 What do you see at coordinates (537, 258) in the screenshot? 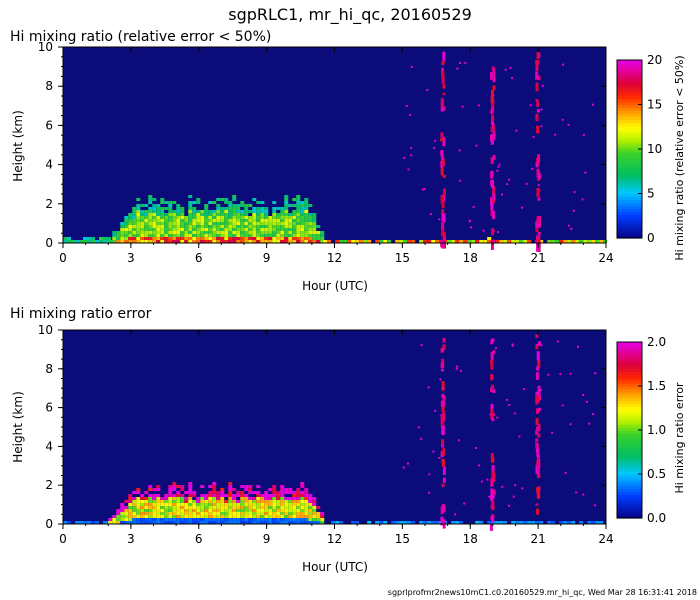
I see `x-tick-label: 21` at bounding box center [537, 258].